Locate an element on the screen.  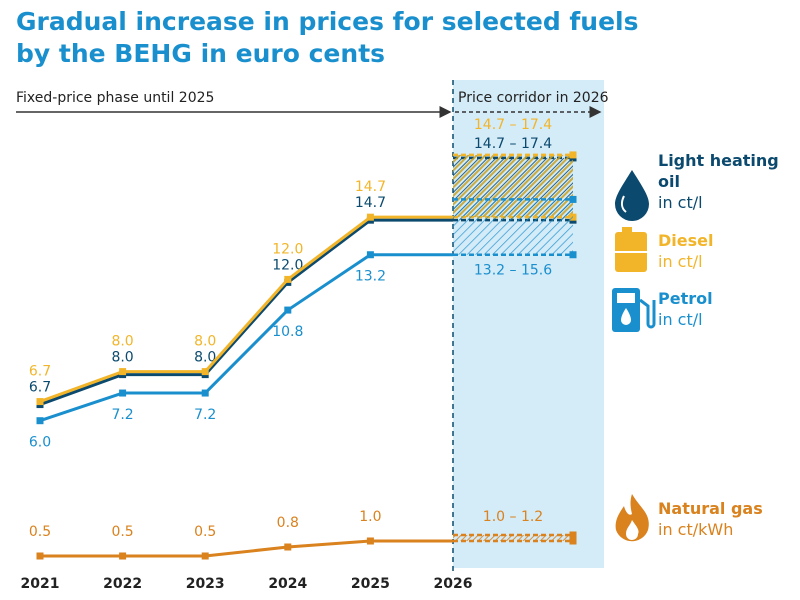
legend-unit: in ct/kWh is located at coordinates (696, 529).